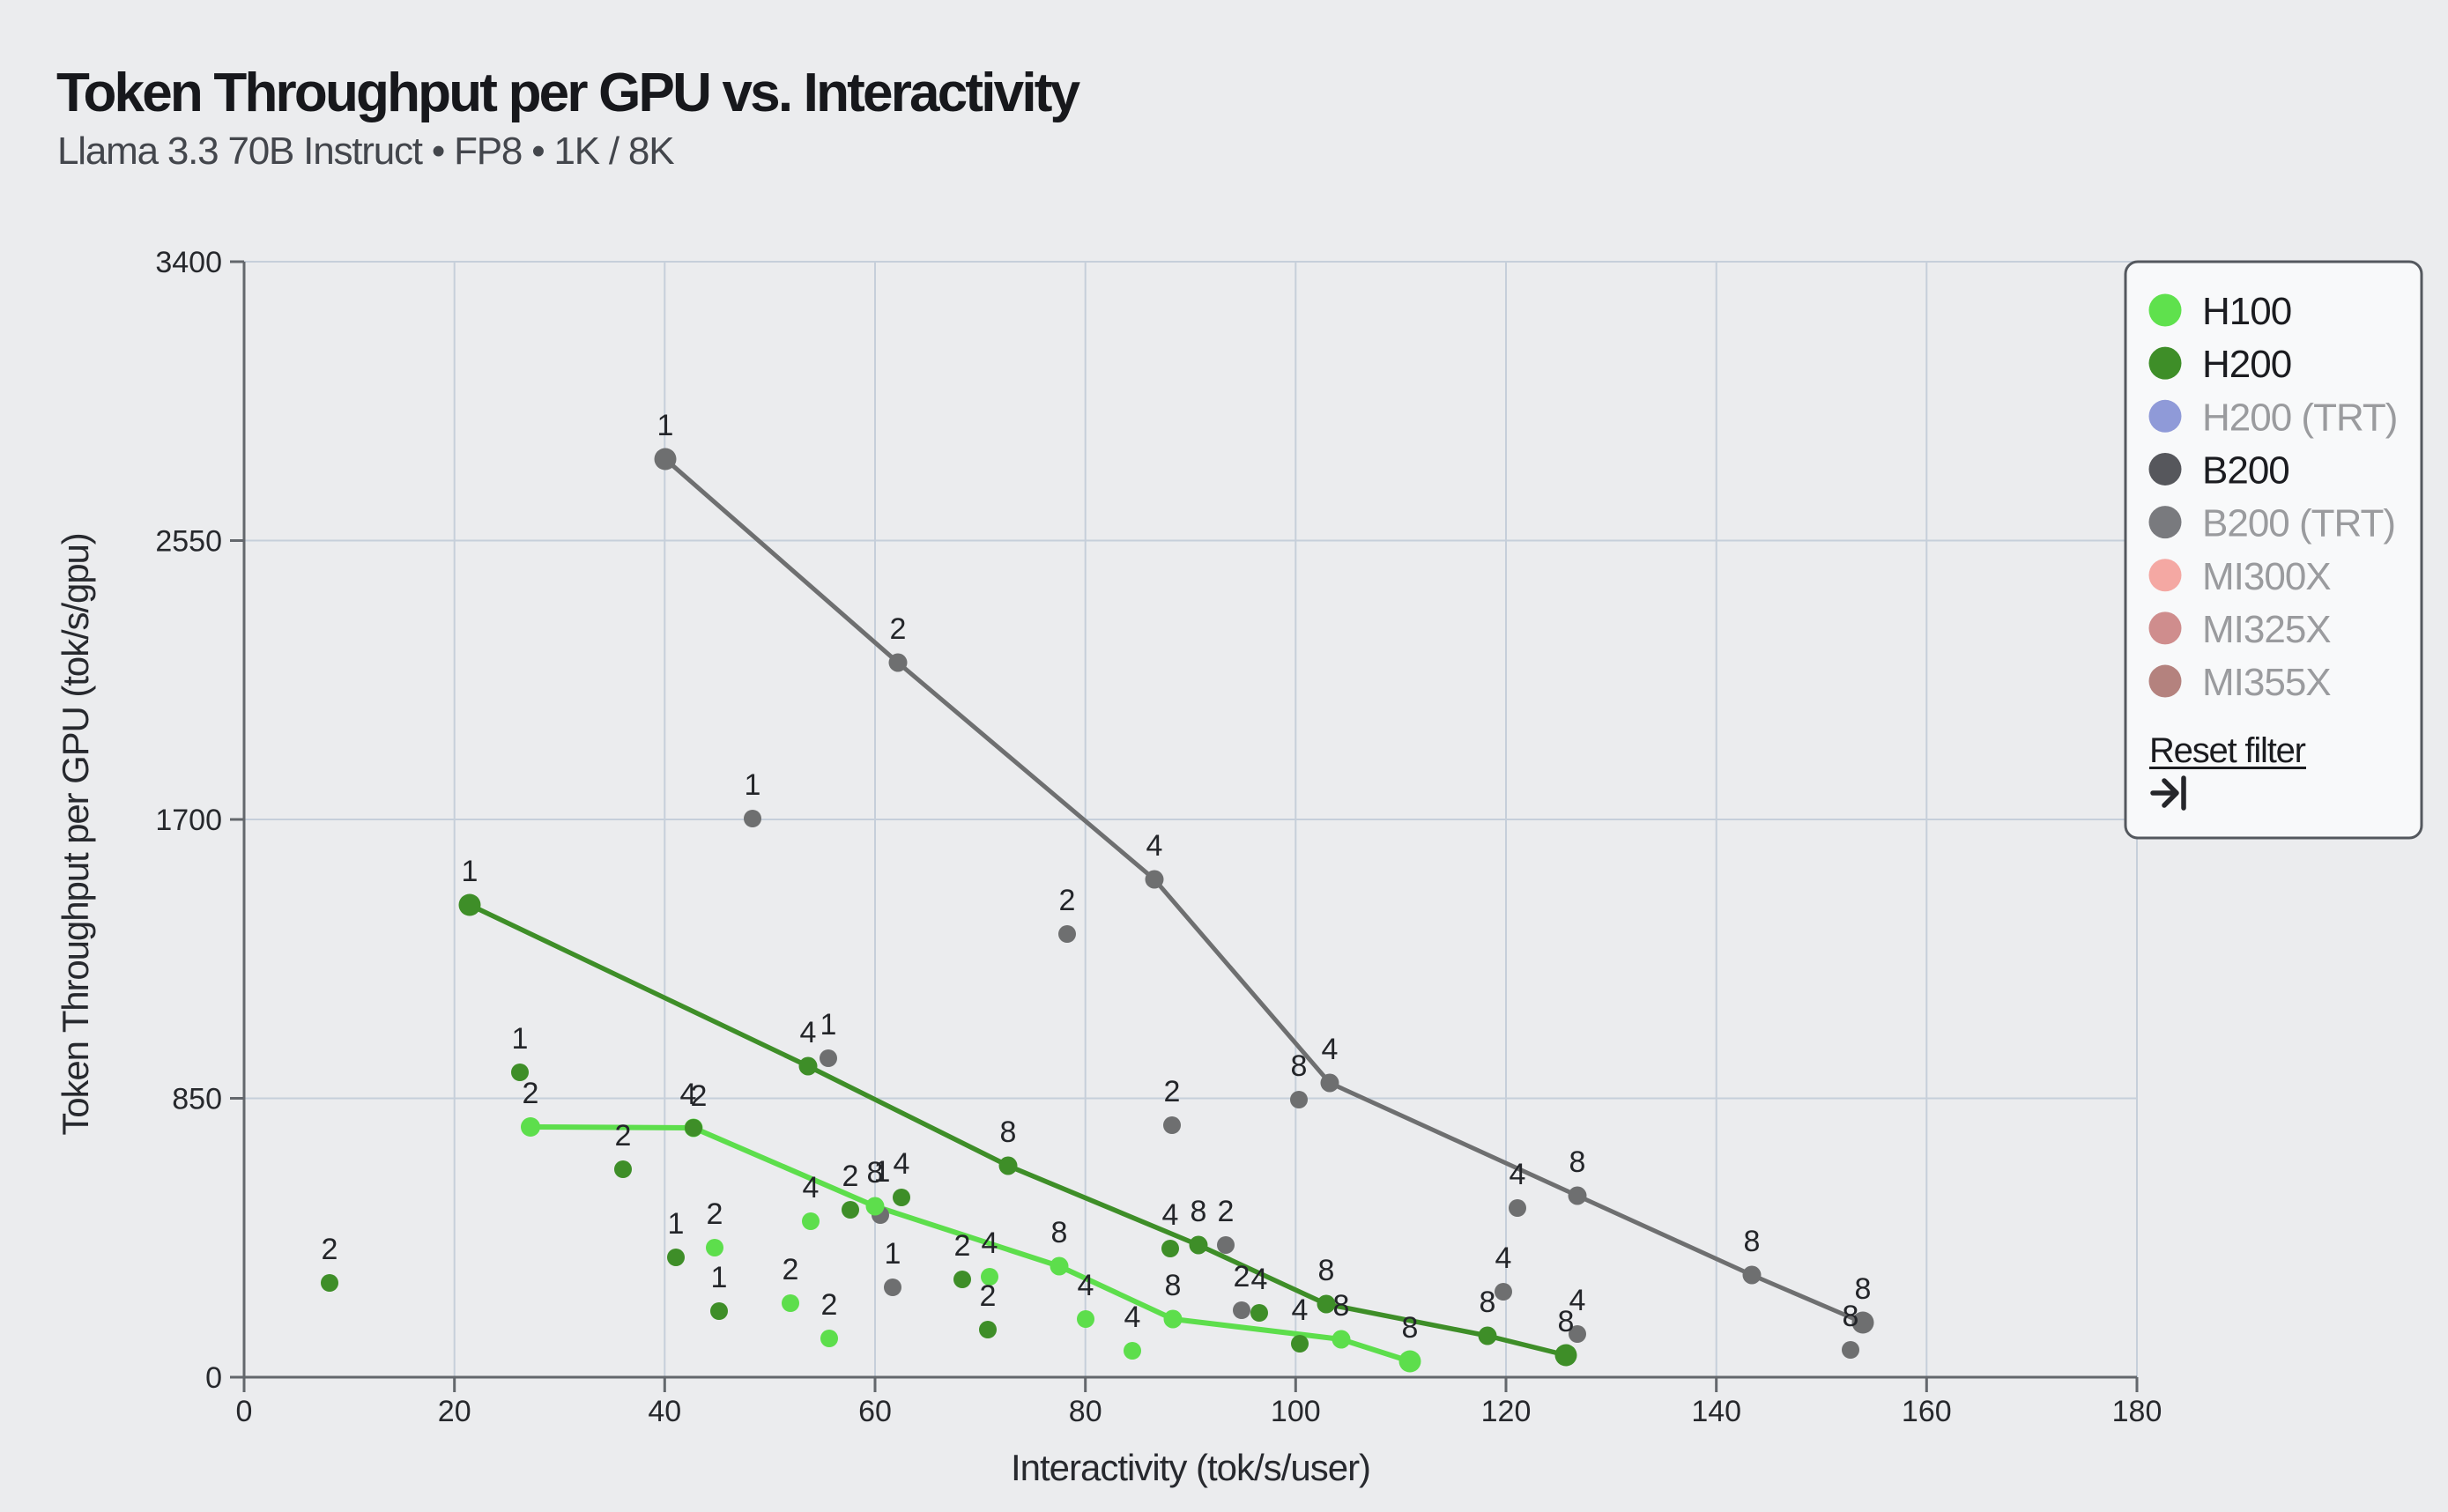 This screenshot has width=2448, height=1512. Describe the element at coordinates (2246, 311) in the screenshot. I see `svg-text: H100` at that location.